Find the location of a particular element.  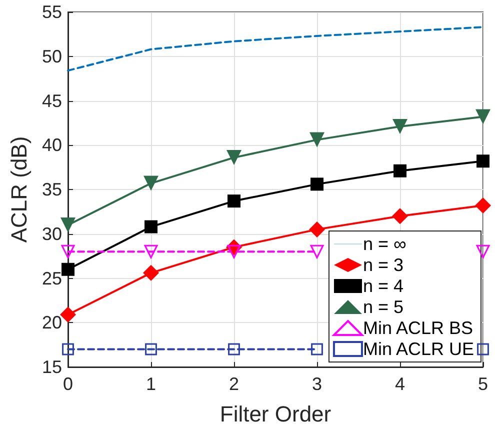

legend-label: n = ∞ is located at coordinates (384, 244).